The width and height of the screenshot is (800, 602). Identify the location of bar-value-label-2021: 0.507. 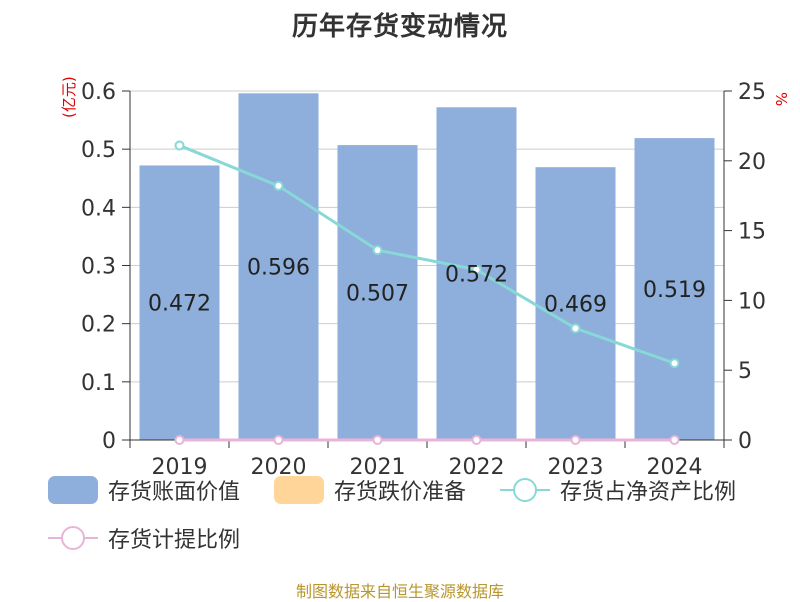
(377, 294).